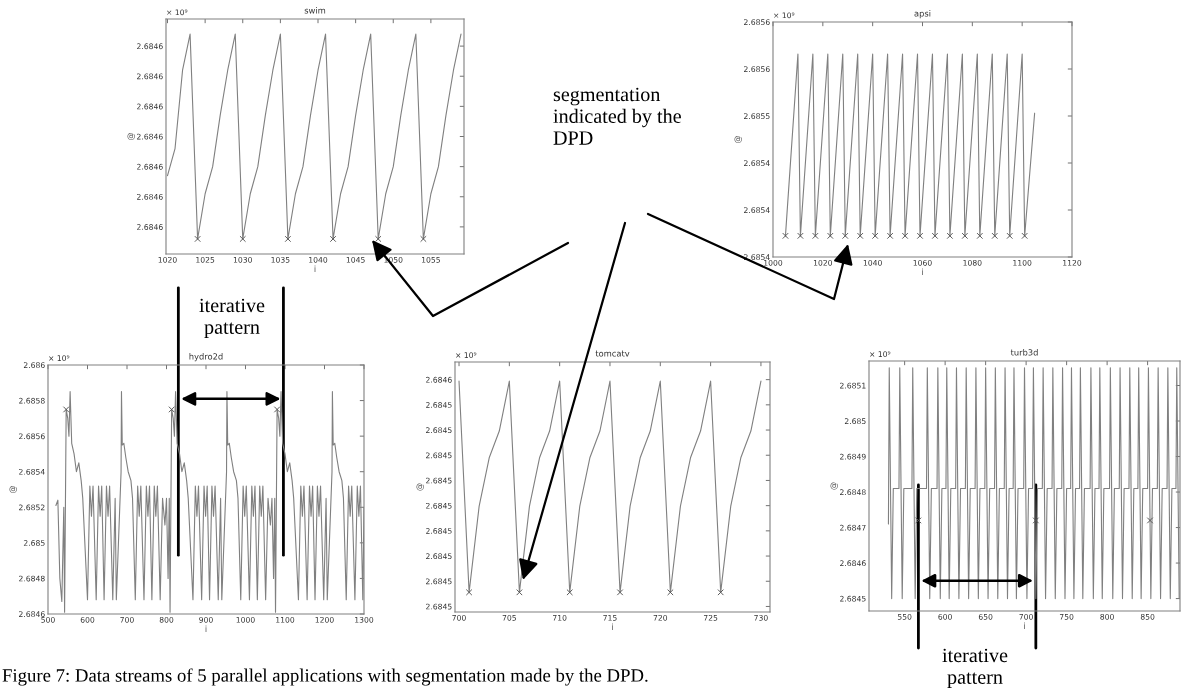 The height and width of the screenshot is (694, 1183). Describe the element at coordinates (922, 14) in the screenshot. I see `chart-title: apsi` at that location.